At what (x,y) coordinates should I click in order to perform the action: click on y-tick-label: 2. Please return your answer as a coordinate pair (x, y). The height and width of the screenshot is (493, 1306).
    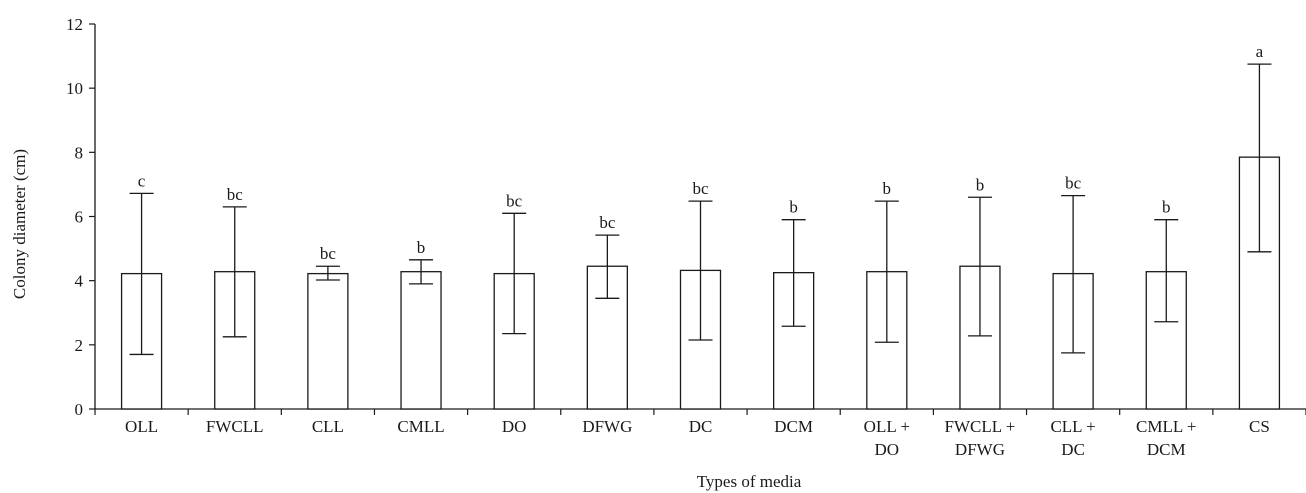
    Looking at the image, I should click on (79, 345).